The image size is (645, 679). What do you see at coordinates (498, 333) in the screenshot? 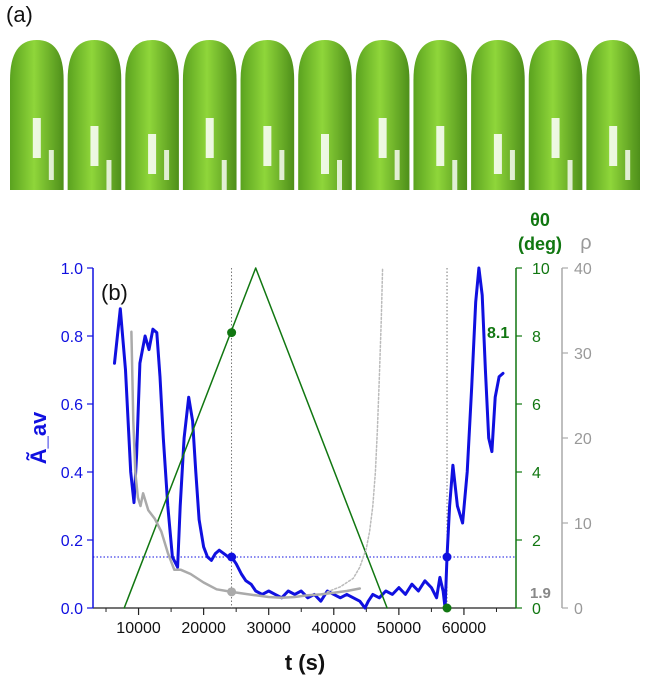
I see `annotation-theta-value: 8.1` at bounding box center [498, 333].